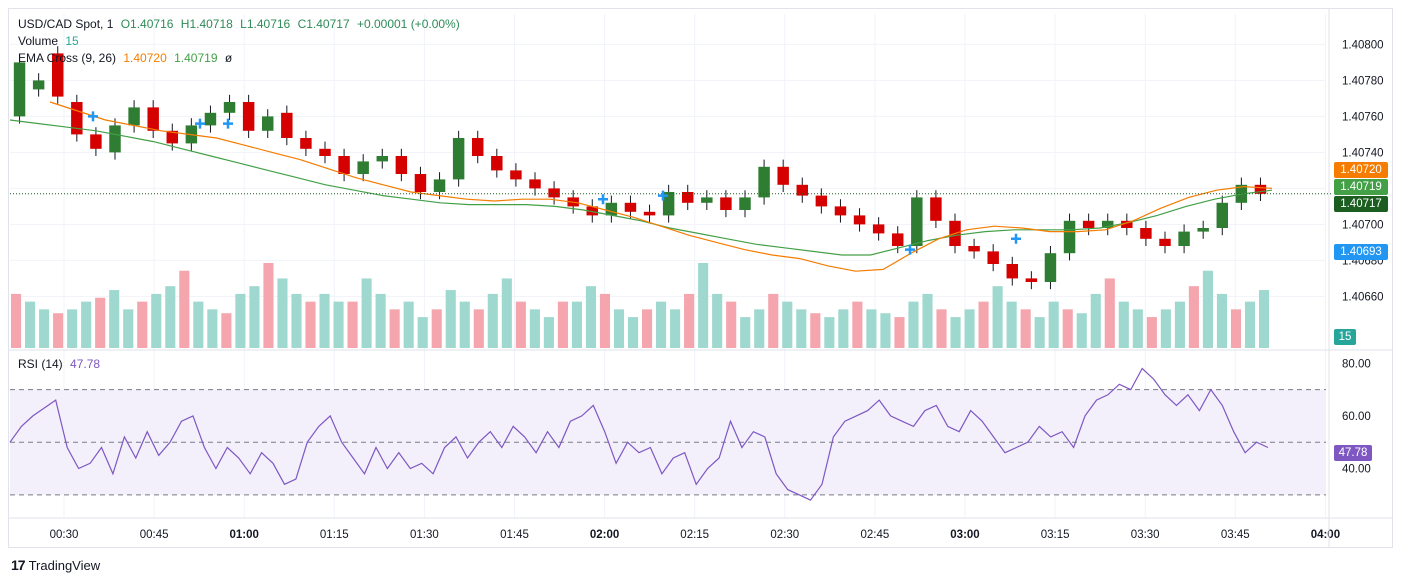  What do you see at coordinates (50, 41) in the screenshot?
I see `volume-legend: Volume 15` at bounding box center [50, 41].